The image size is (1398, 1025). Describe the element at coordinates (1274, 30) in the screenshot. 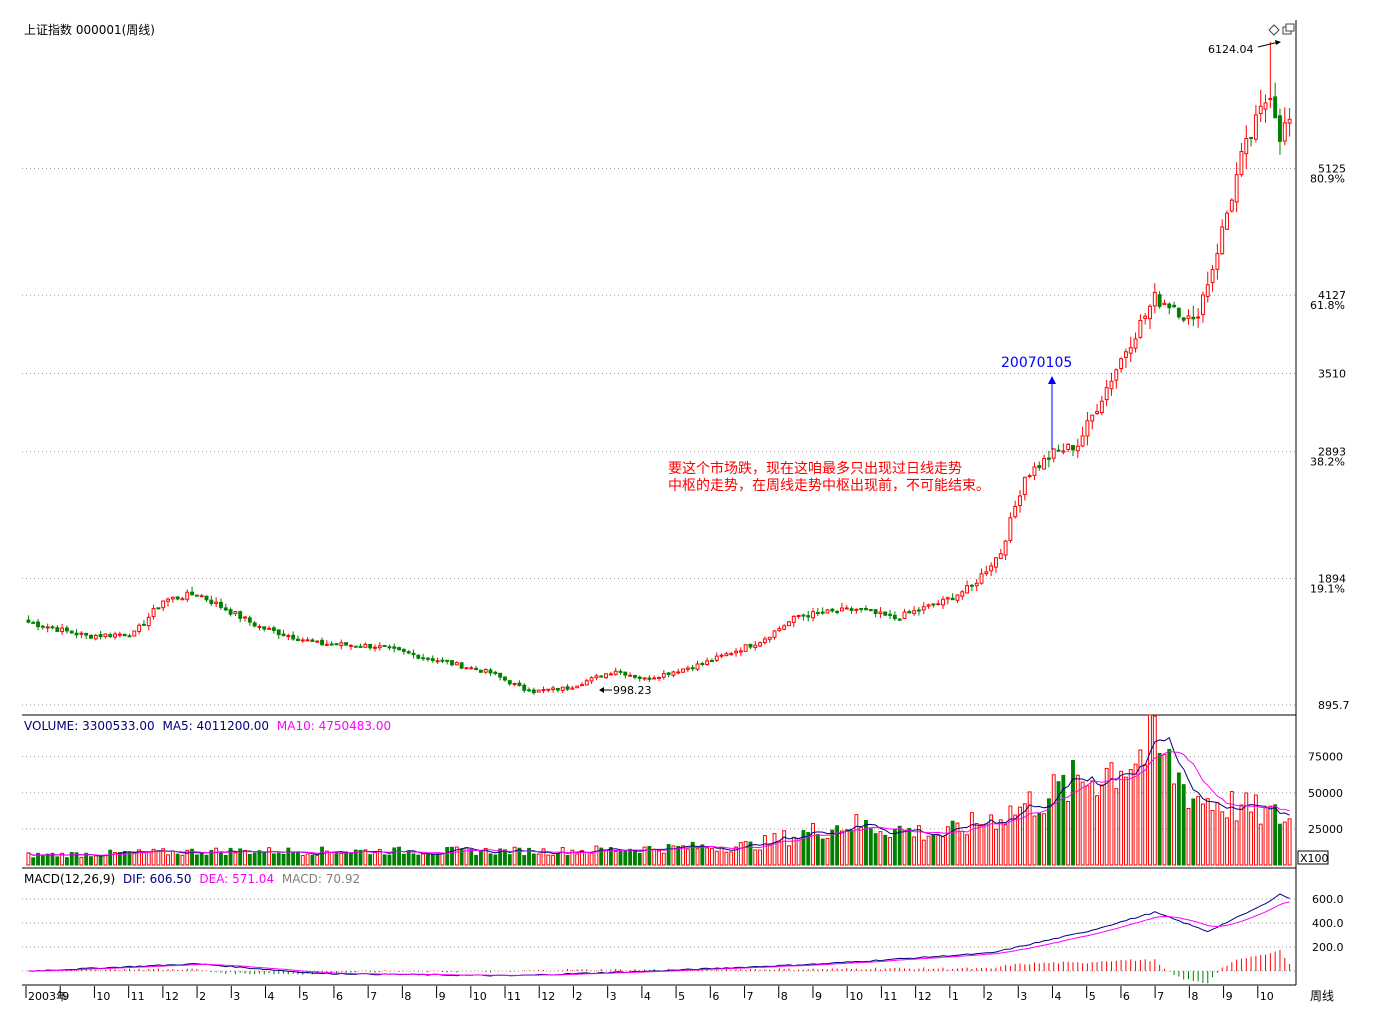

I see `diamond-icon` at that location.